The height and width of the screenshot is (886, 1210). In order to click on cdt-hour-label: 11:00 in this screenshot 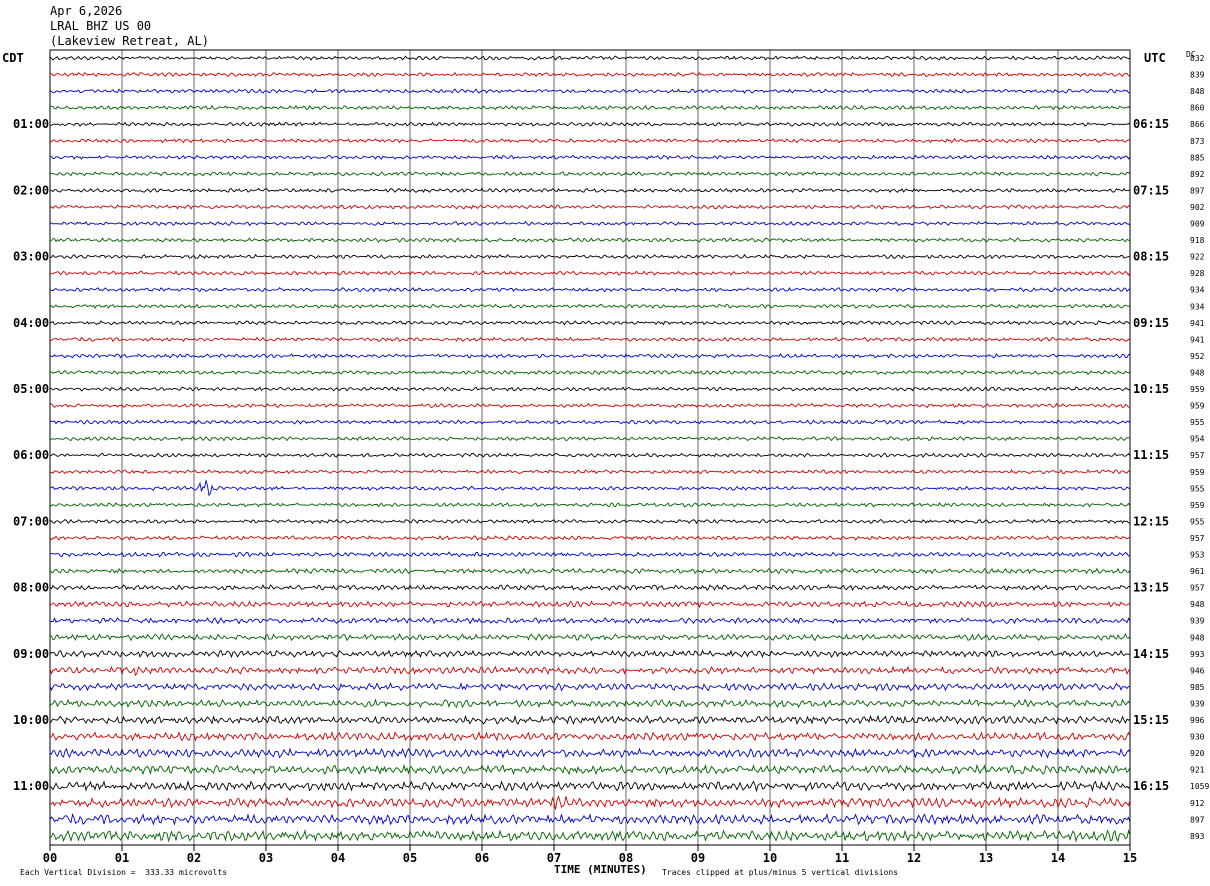, I will do `click(31, 786)`.